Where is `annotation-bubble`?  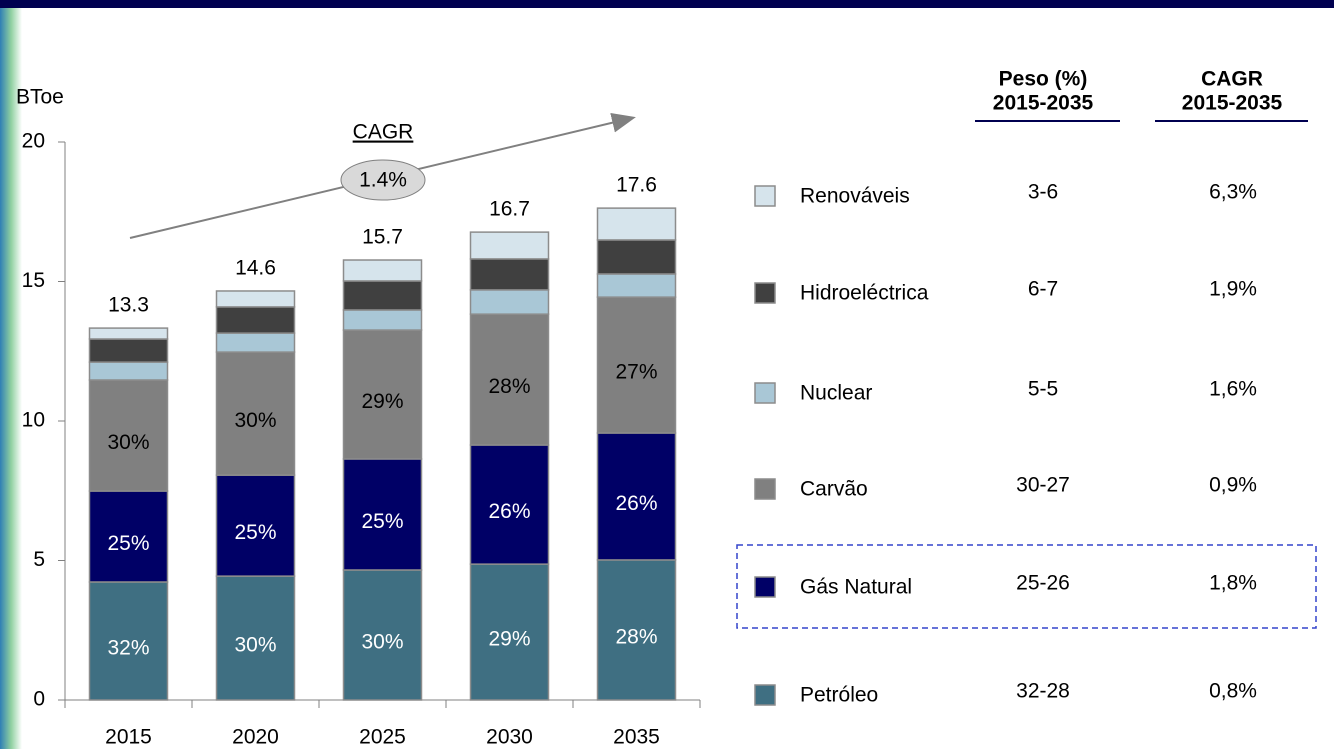 annotation-bubble is located at coordinates (383, 180).